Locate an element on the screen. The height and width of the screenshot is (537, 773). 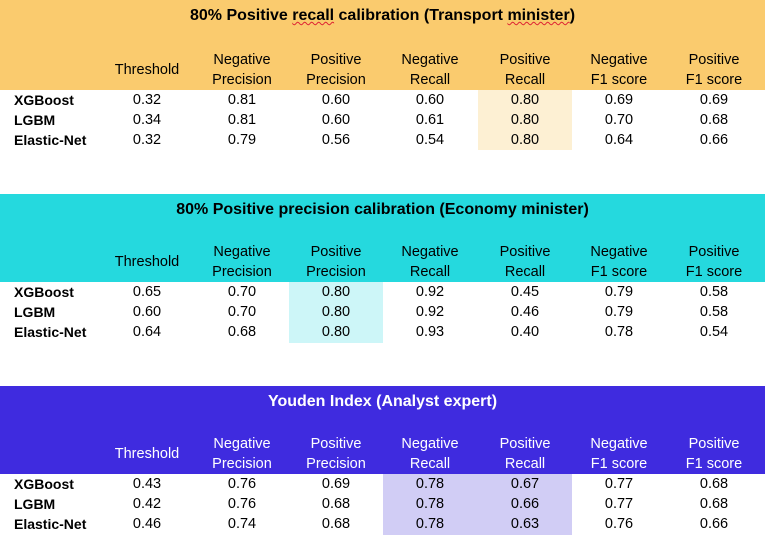
cell: 0.65 is located at coordinates (147, 292).